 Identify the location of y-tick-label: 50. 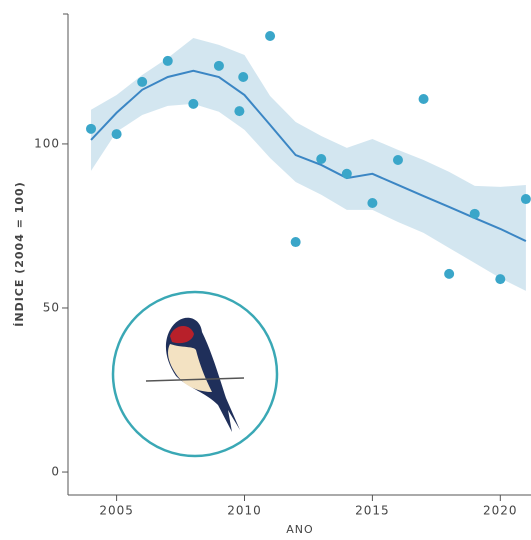
(51, 307).